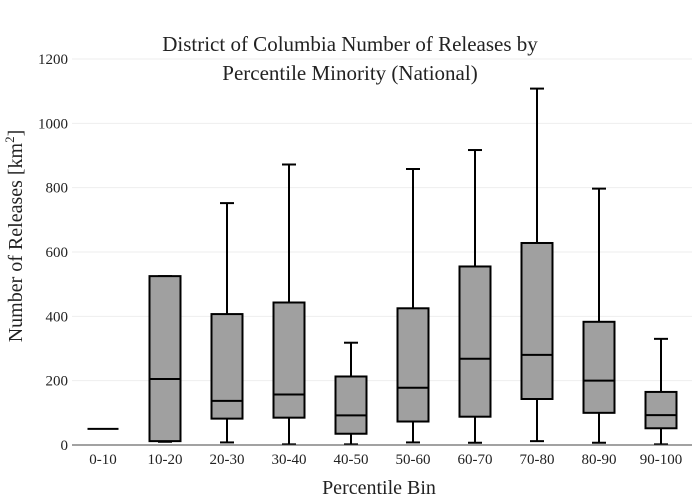 This screenshot has width=700, height=500. What do you see at coordinates (16, 242) in the screenshot?
I see `y-axis-label-main: Number of Releases [km` at bounding box center [16, 242].